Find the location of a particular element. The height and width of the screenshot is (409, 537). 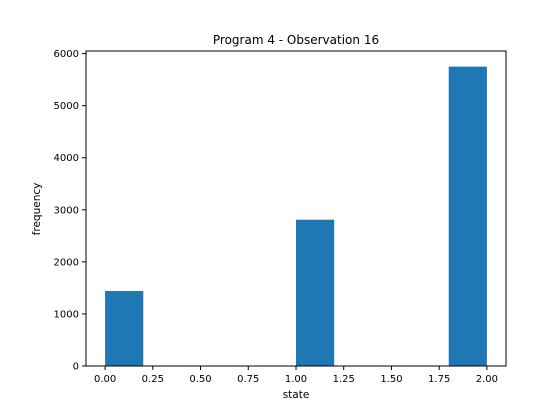

x-tick-label: 1.75 is located at coordinates (439, 379).